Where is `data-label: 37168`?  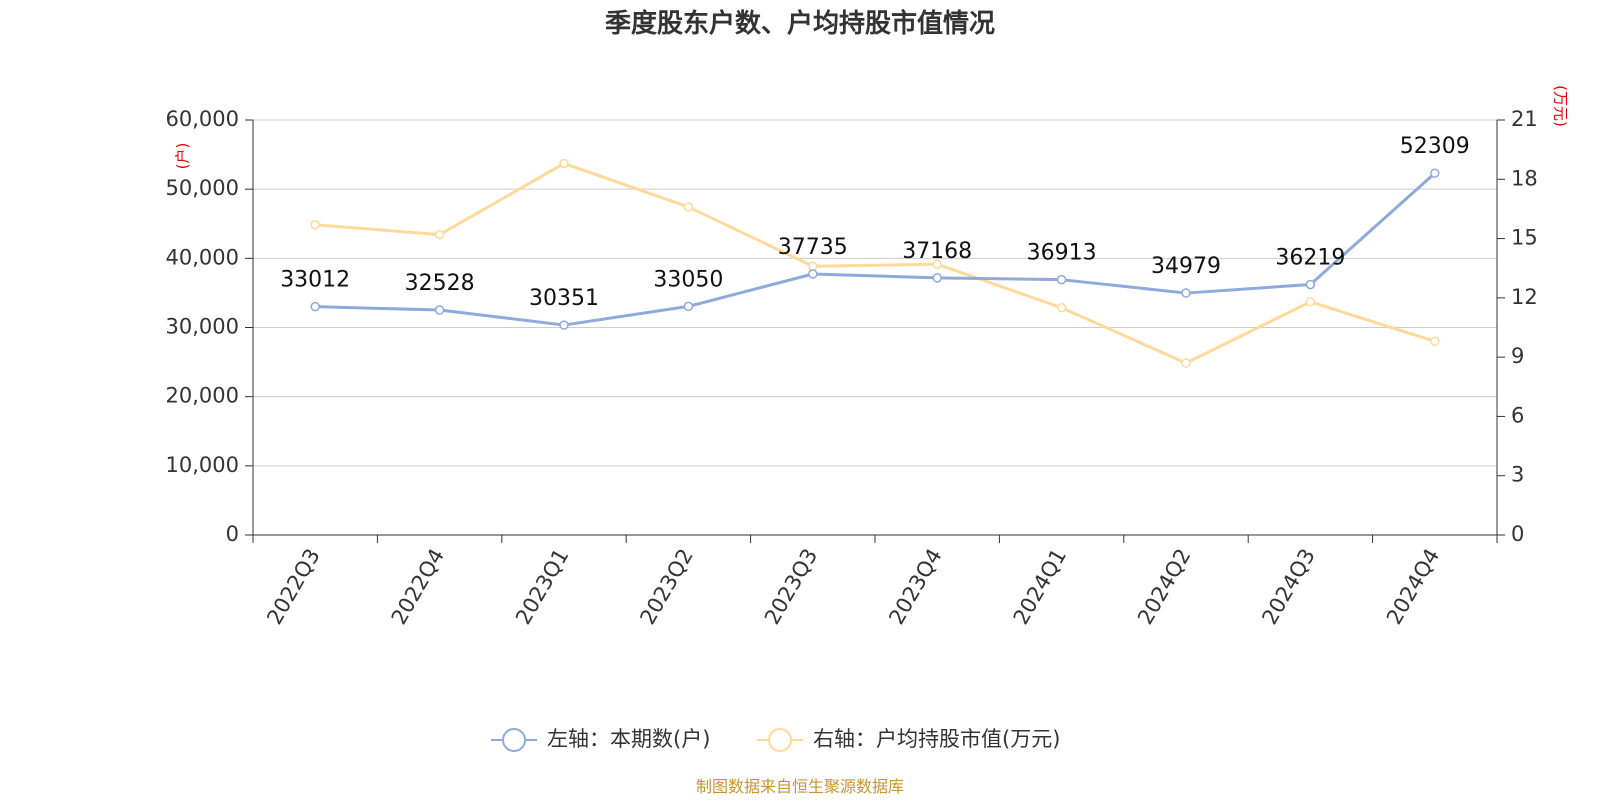 data-label: 37168 is located at coordinates (937, 251).